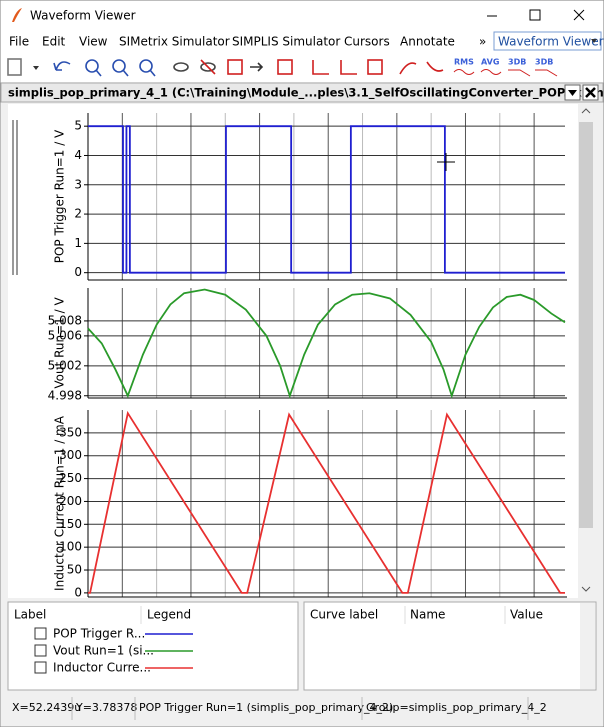  Describe the element at coordinates (74, 570) in the screenshot. I see `y-tick-label: 50` at that location.